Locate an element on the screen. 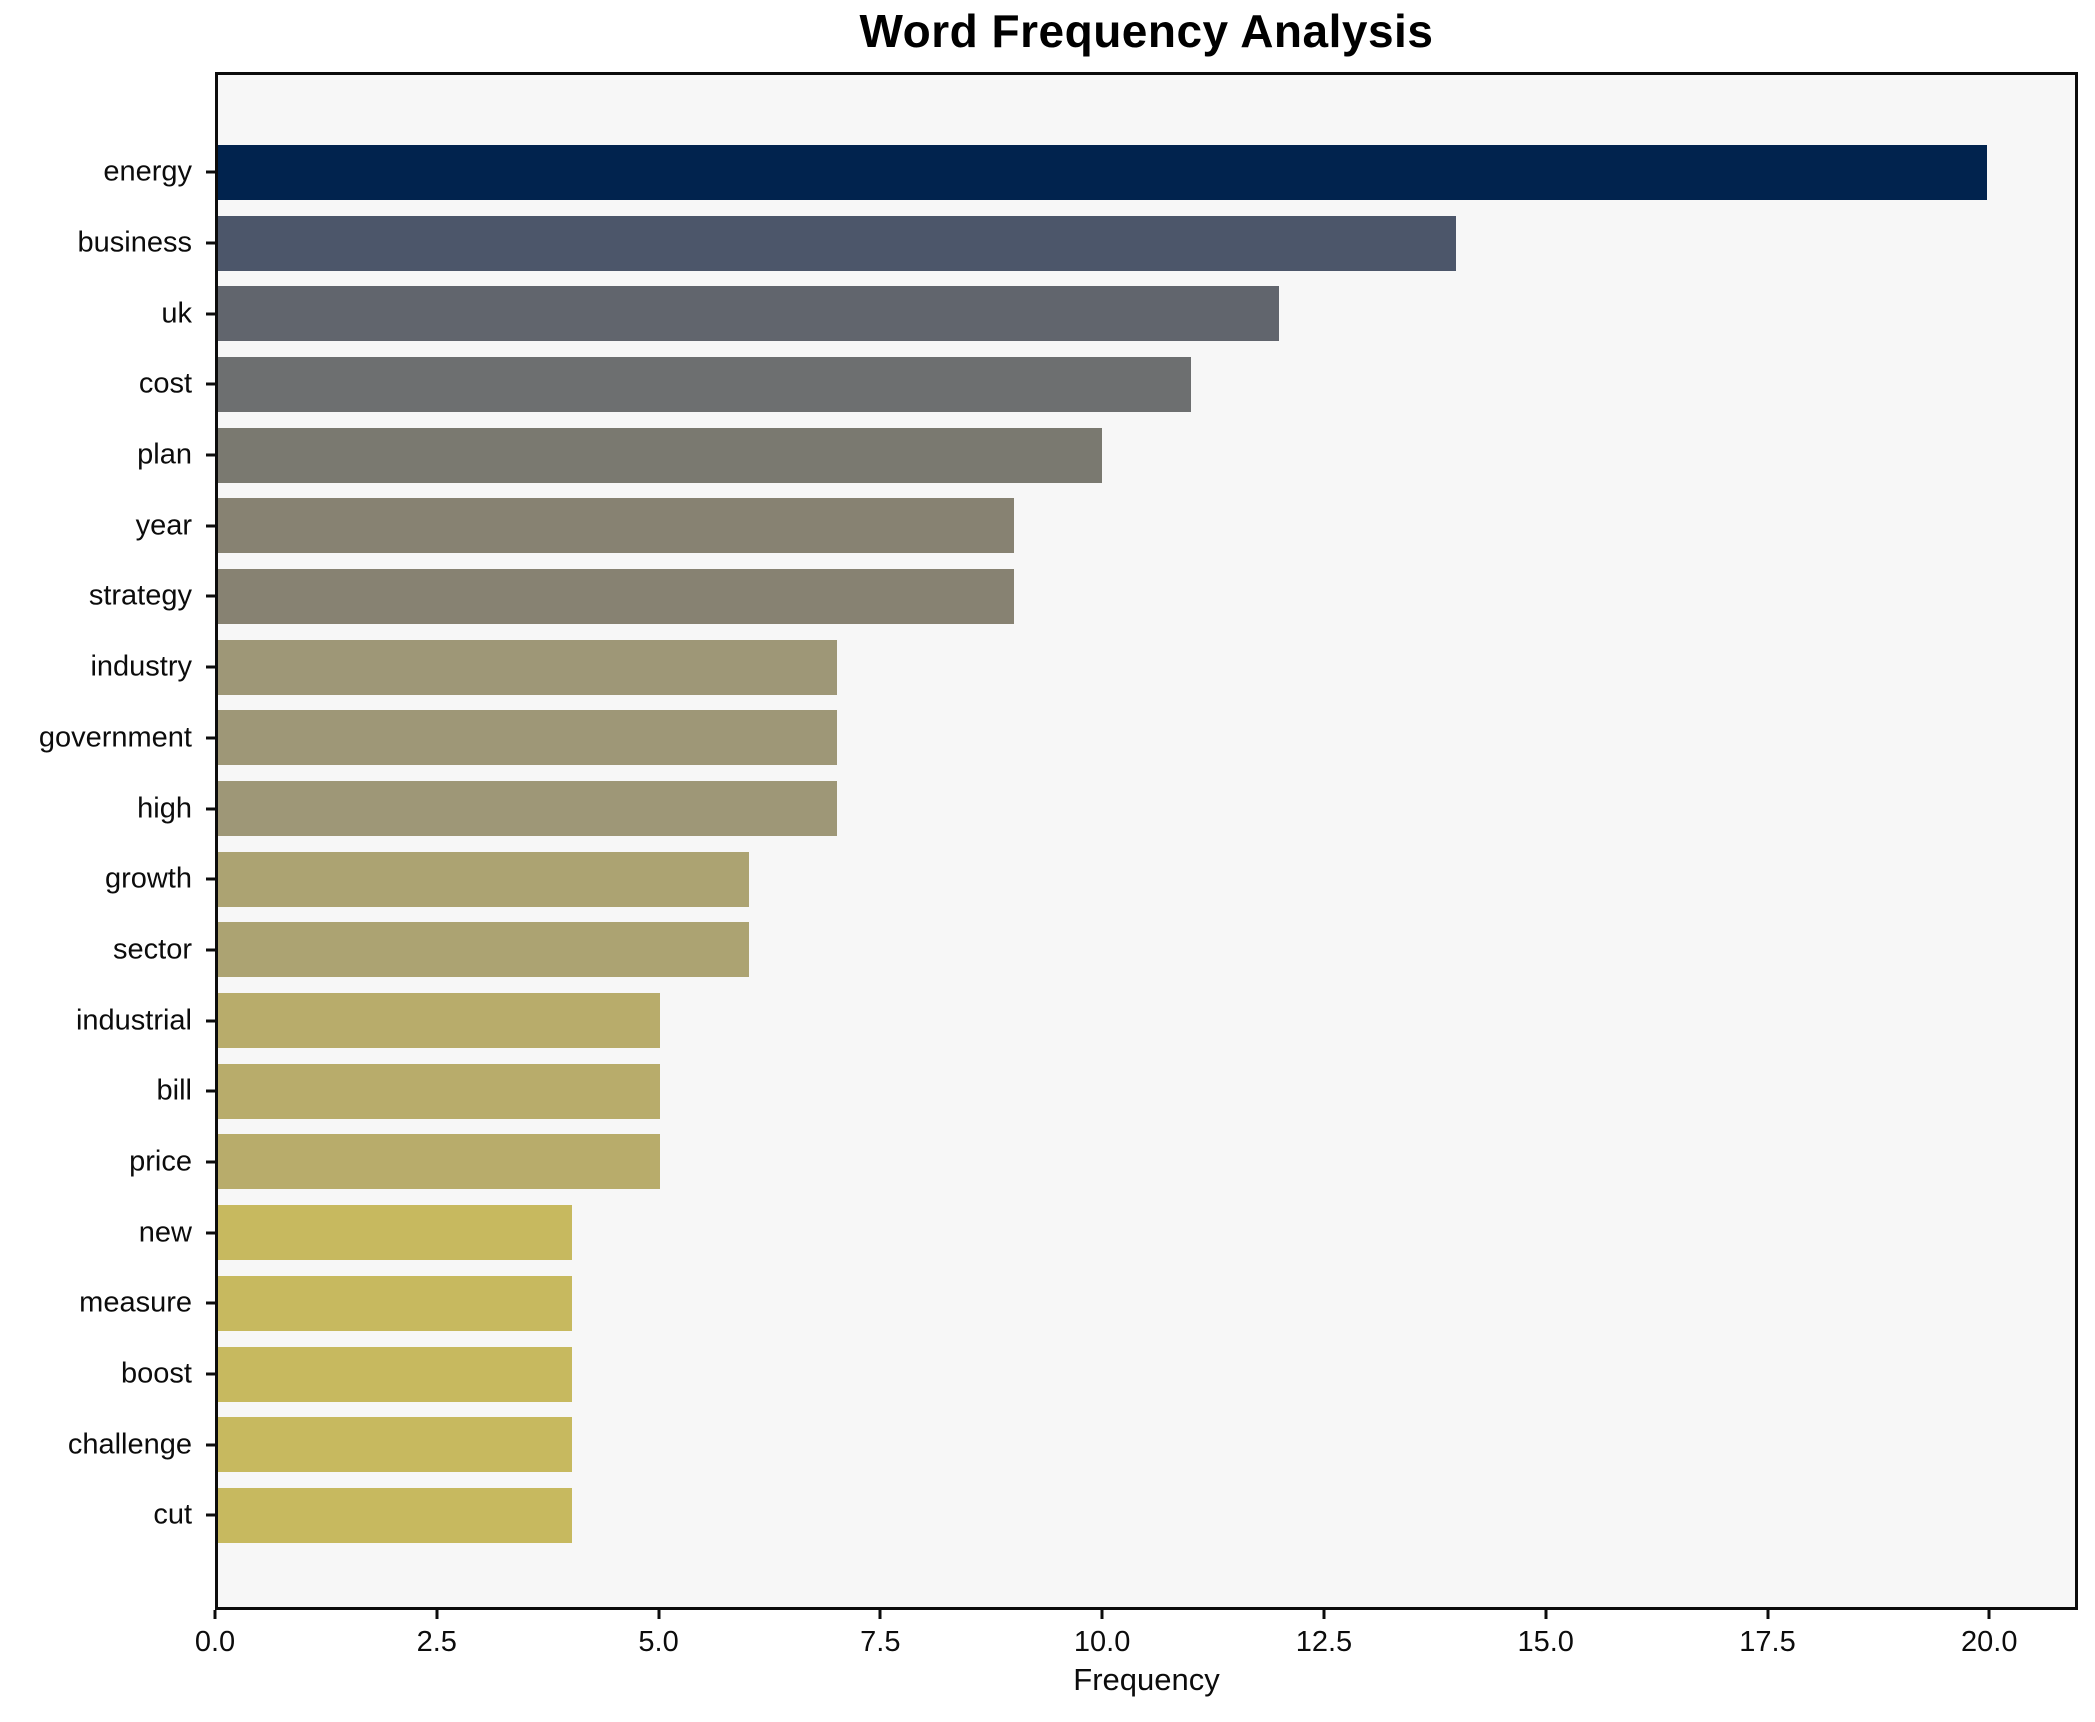  bar-cut is located at coordinates (395, 1515).